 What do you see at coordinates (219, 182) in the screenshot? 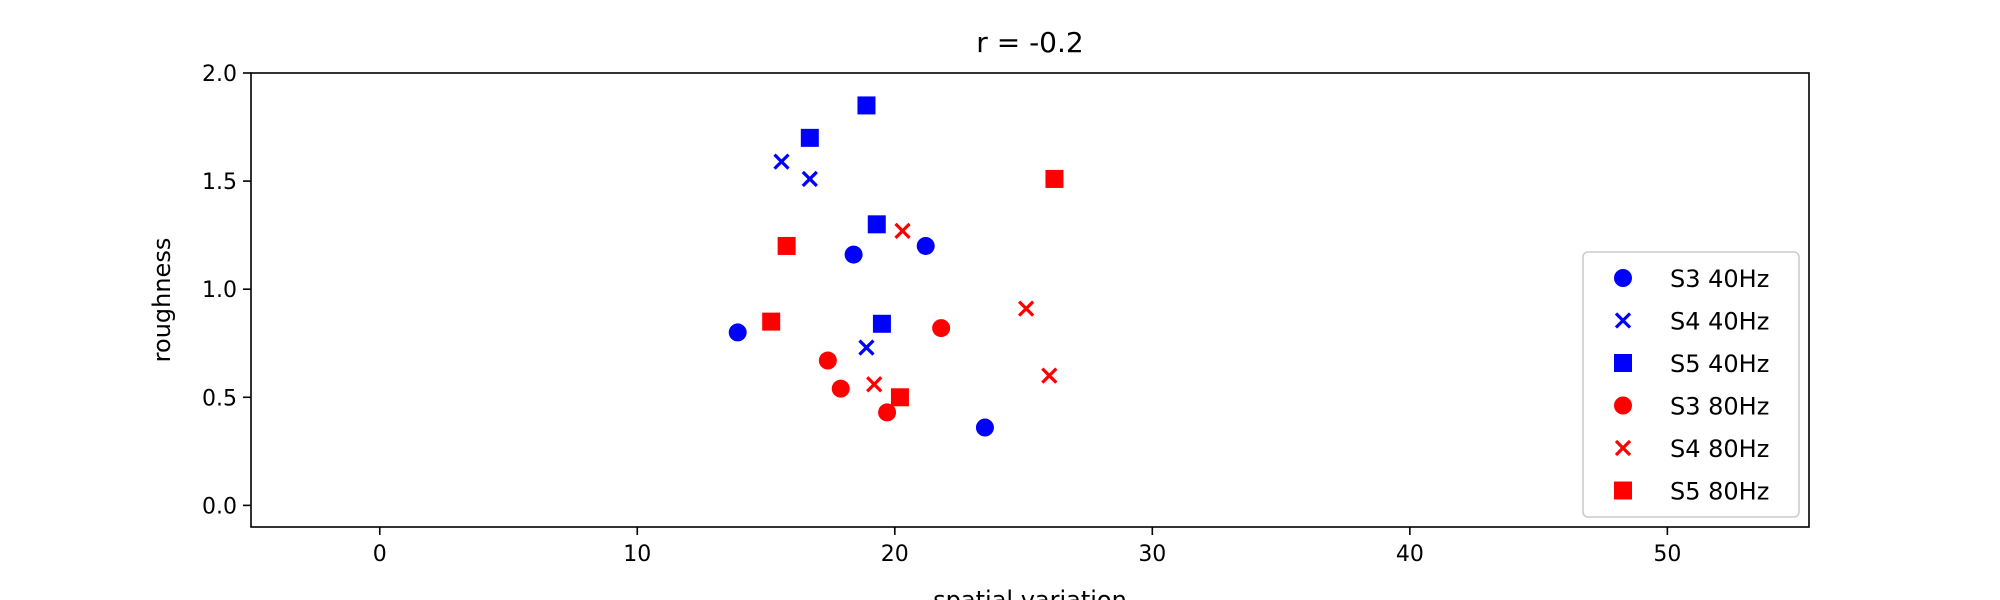
I see `y-tick-label: 1.5` at bounding box center [219, 182].